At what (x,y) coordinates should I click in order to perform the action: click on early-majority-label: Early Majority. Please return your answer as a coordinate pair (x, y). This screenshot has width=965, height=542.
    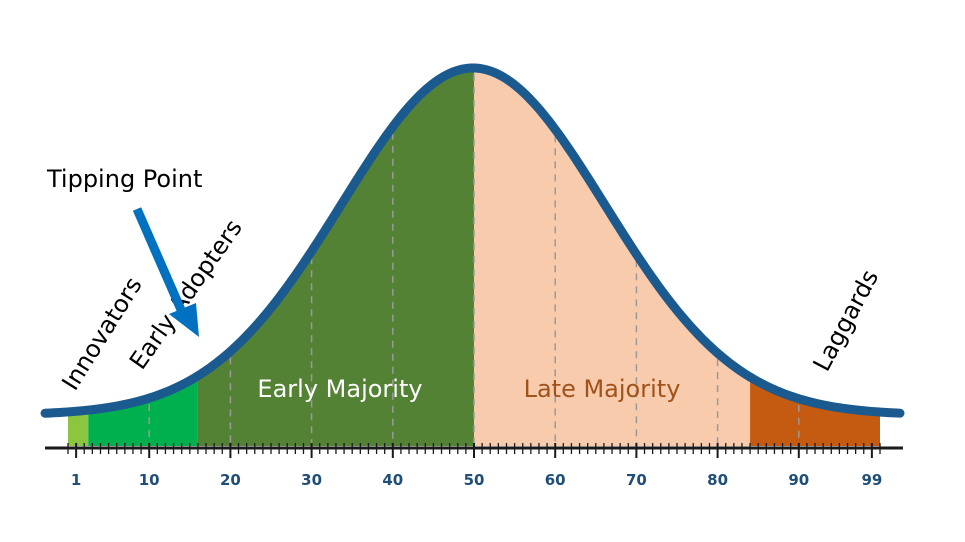
    Looking at the image, I should click on (339, 389).